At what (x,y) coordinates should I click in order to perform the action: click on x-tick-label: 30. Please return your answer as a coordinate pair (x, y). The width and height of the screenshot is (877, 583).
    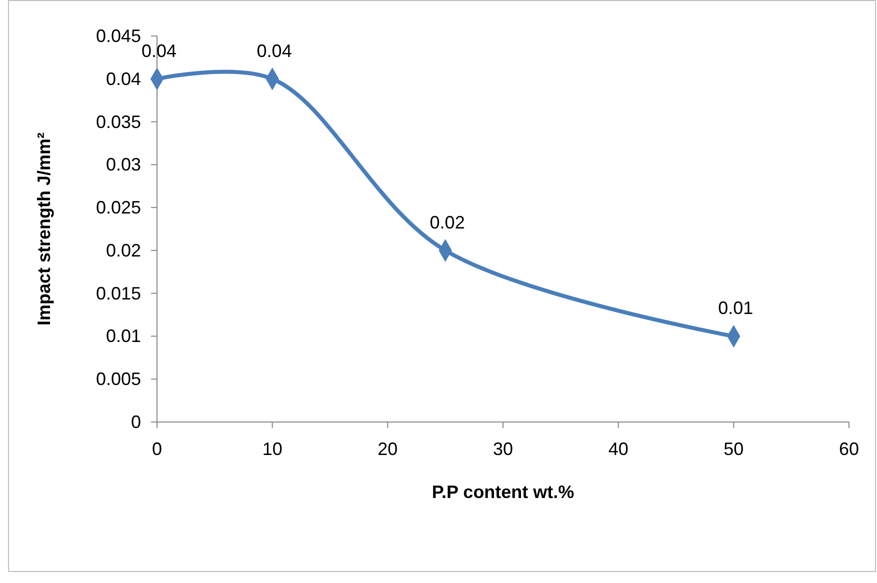
    Looking at the image, I should click on (503, 449).